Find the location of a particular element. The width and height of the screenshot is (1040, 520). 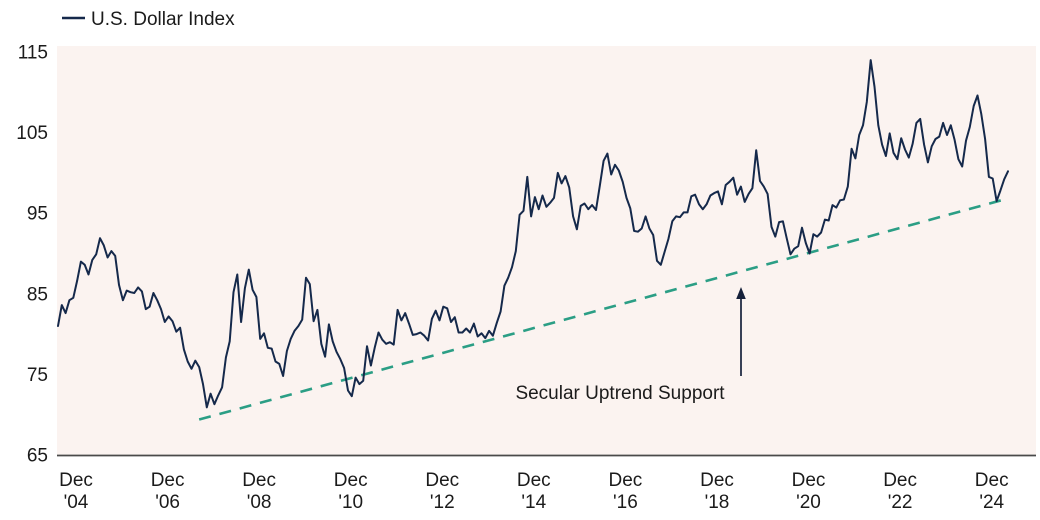

x-tick-label: '14 is located at coordinates (533, 502).